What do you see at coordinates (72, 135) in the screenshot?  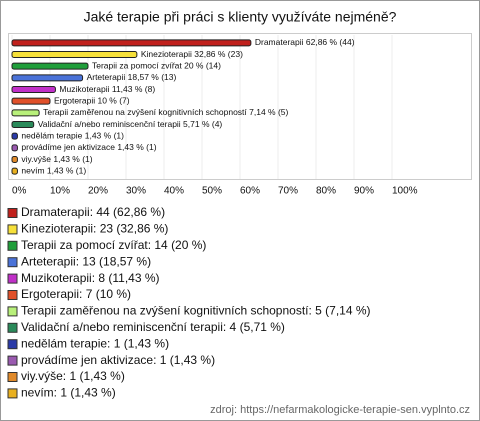 I see `value-label: nedělám terapie 1,43 % (1)` at bounding box center [72, 135].